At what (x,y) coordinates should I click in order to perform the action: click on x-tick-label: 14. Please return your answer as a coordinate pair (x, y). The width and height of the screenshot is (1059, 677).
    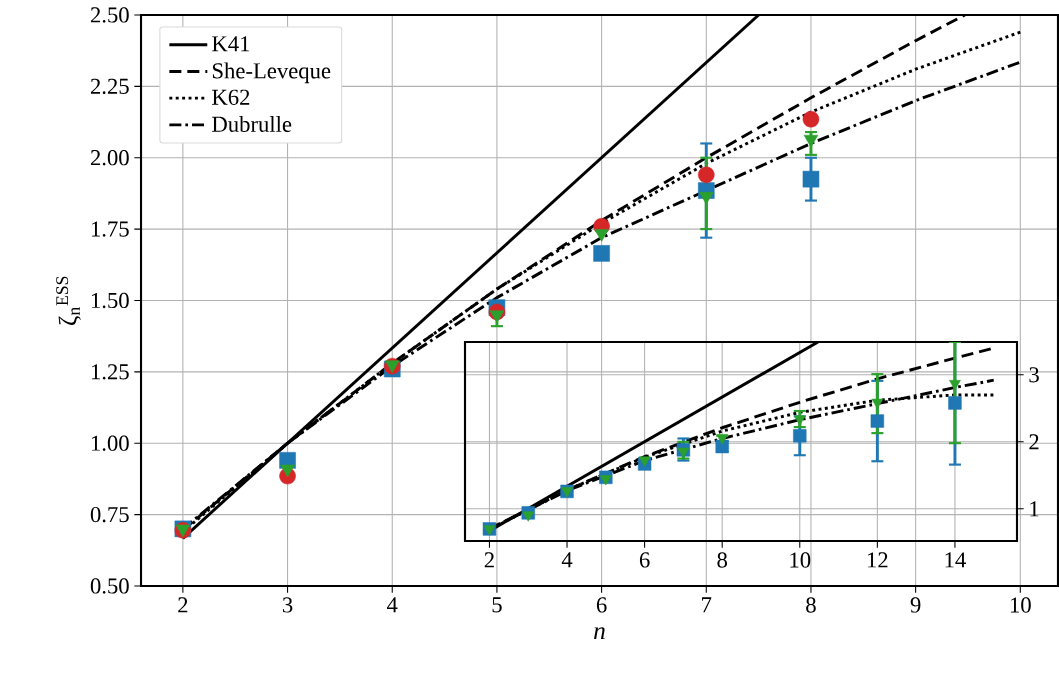
    Looking at the image, I should click on (955, 560).